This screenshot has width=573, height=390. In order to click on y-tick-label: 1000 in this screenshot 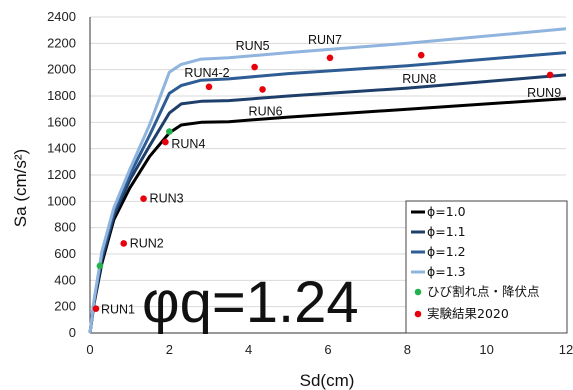, I will do `click(61, 200)`.